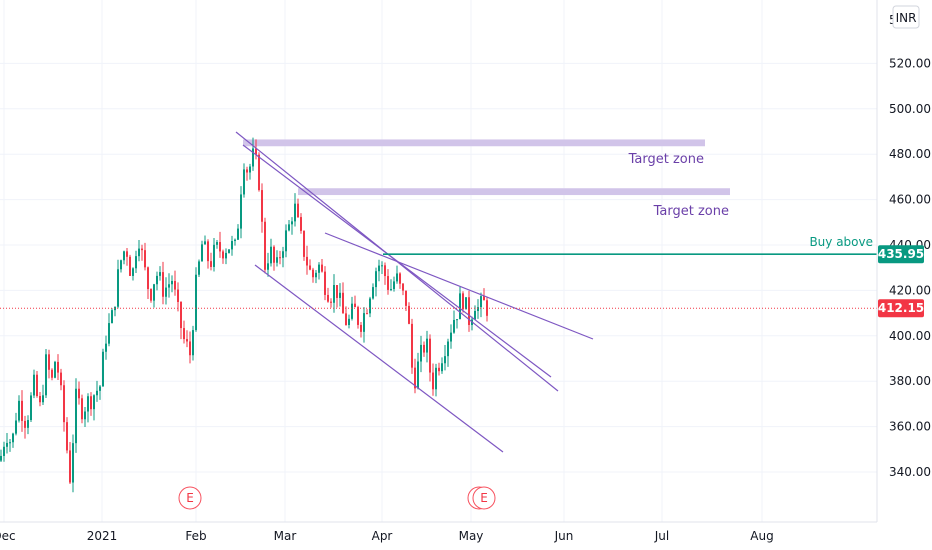 The height and width of the screenshot is (550, 932). What do you see at coordinates (285, 536) in the screenshot?
I see `x-tick-label: Mar` at bounding box center [285, 536].